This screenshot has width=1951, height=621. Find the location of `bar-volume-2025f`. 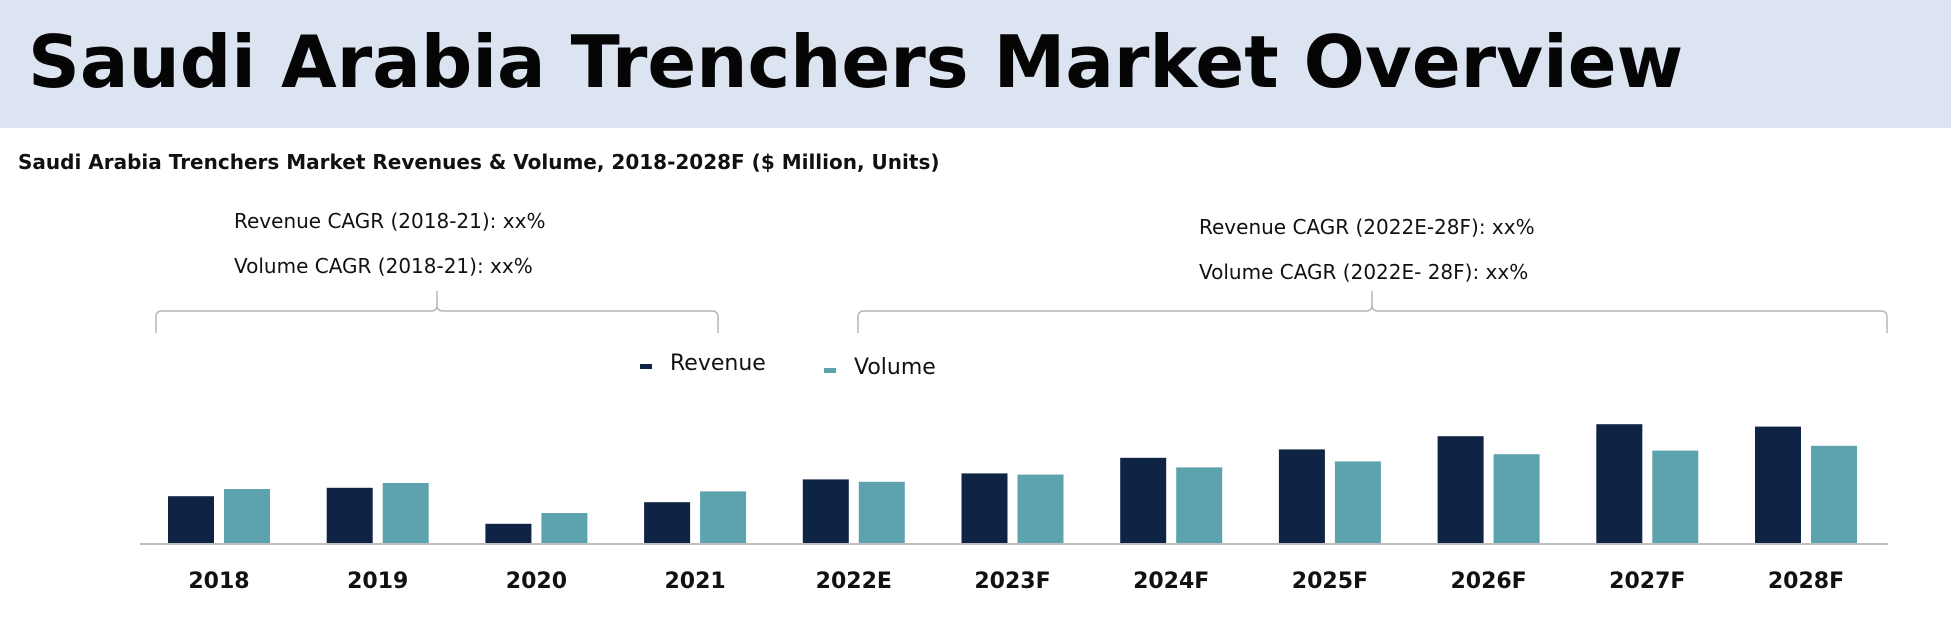

bar-volume-2025f is located at coordinates (1357, 502).